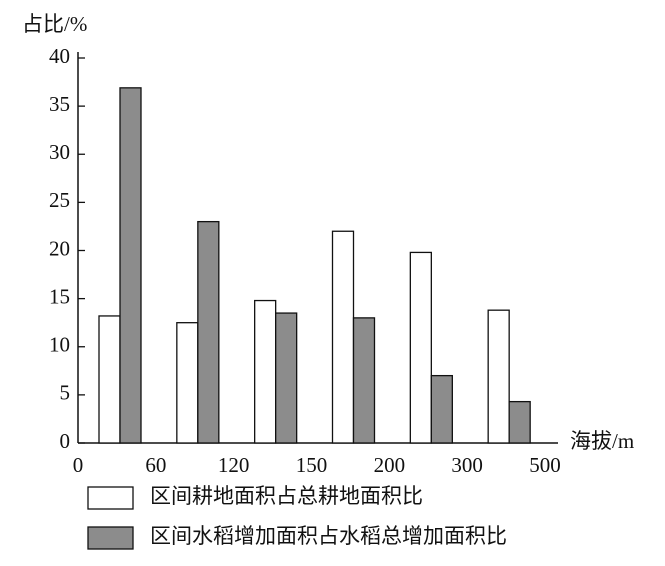 The height and width of the screenshot is (566, 665). I want to click on x-edge-label: 200, so click(390, 465).